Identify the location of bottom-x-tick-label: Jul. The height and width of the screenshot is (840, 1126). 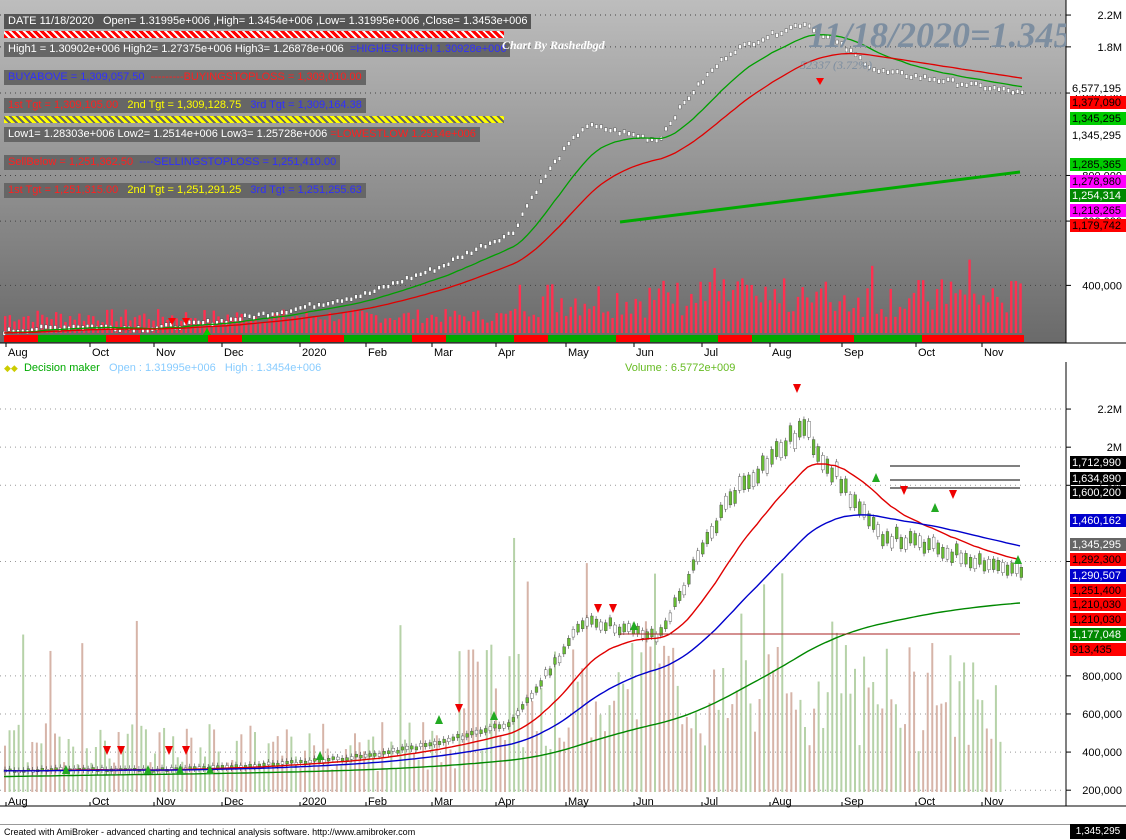
(711, 802).